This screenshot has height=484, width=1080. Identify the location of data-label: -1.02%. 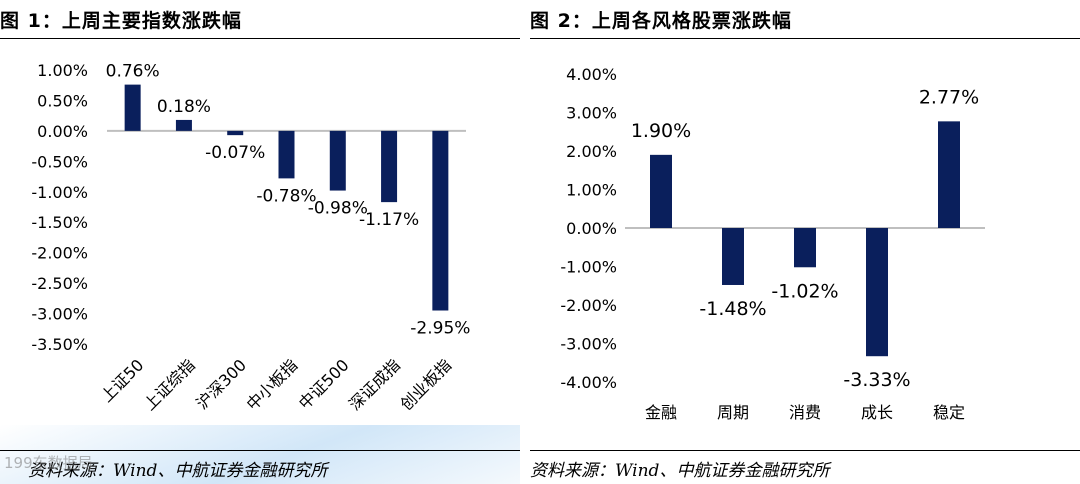
(804, 291).